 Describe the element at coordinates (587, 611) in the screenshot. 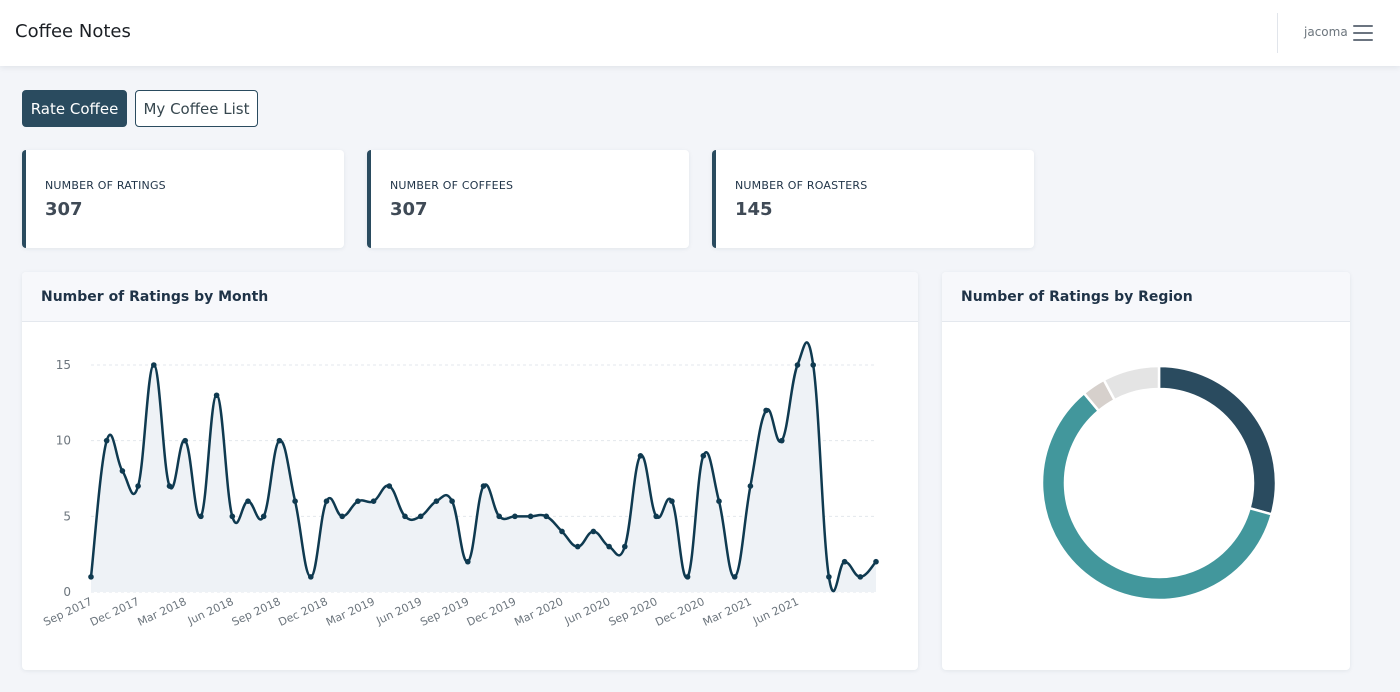

I see `x-tick-label: Jun 2020` at that location.